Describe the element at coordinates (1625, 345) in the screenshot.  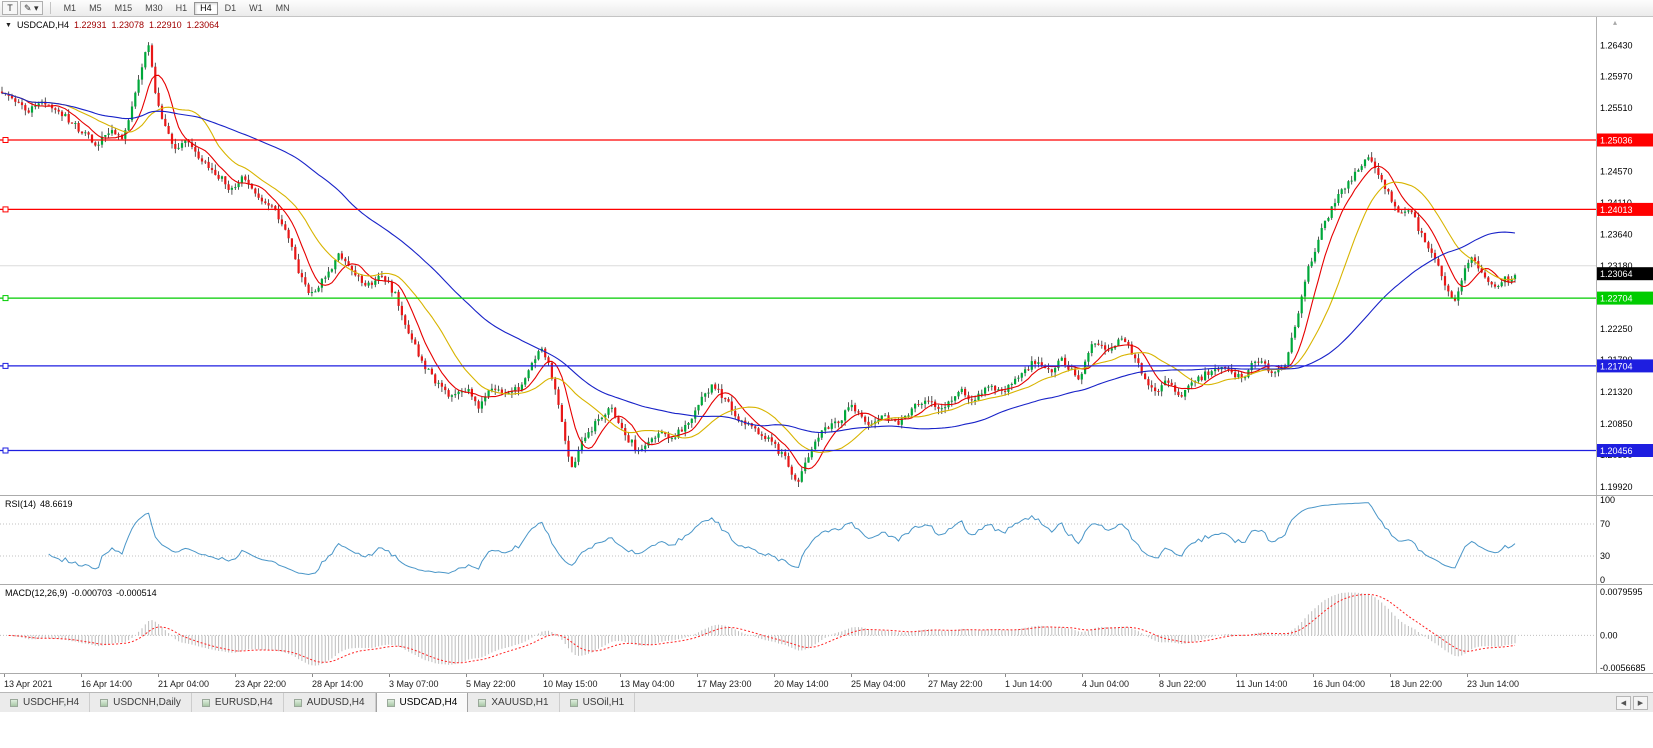
I see `price-scale` at that location.